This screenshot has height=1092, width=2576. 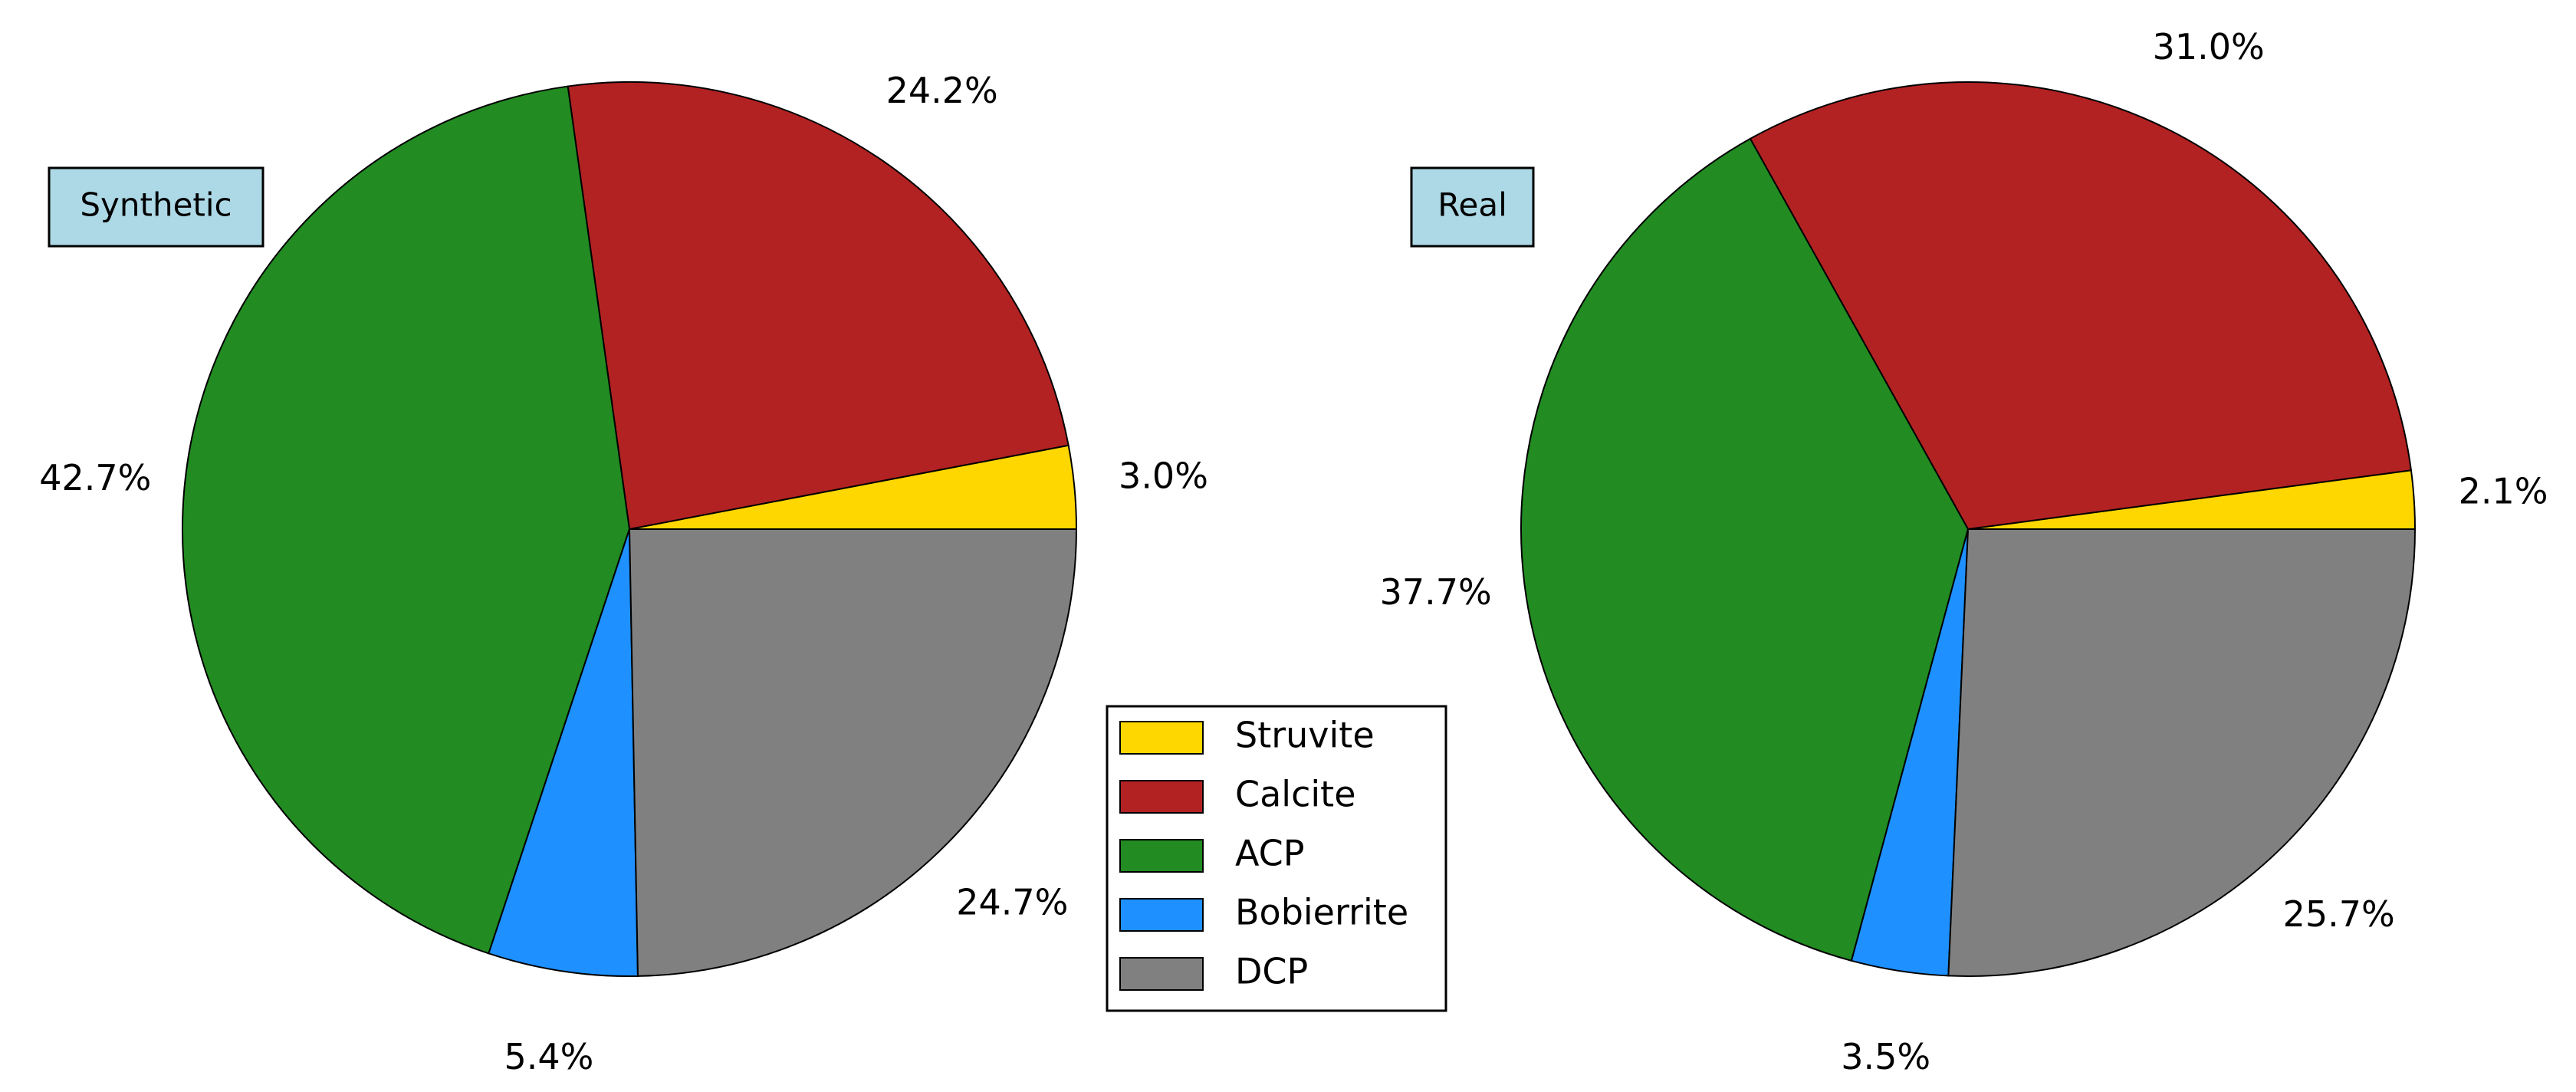 What do you see at coordinates (1321, 912) in the screenshot?
I see `legend-label: Bobierrite` at bounding box center [1321, 912].